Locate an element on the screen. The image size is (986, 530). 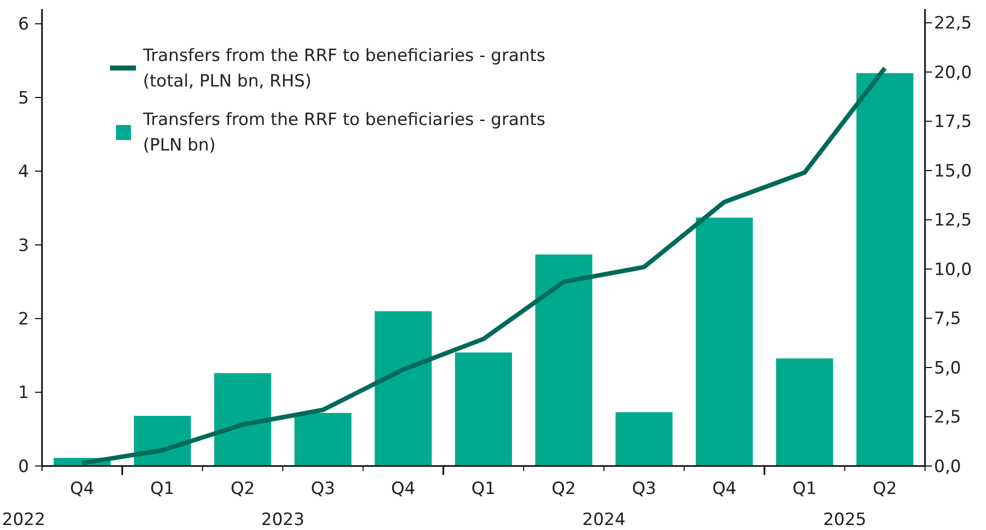
y2-tick-label: 17,5 is located at coordinates (953, 122).